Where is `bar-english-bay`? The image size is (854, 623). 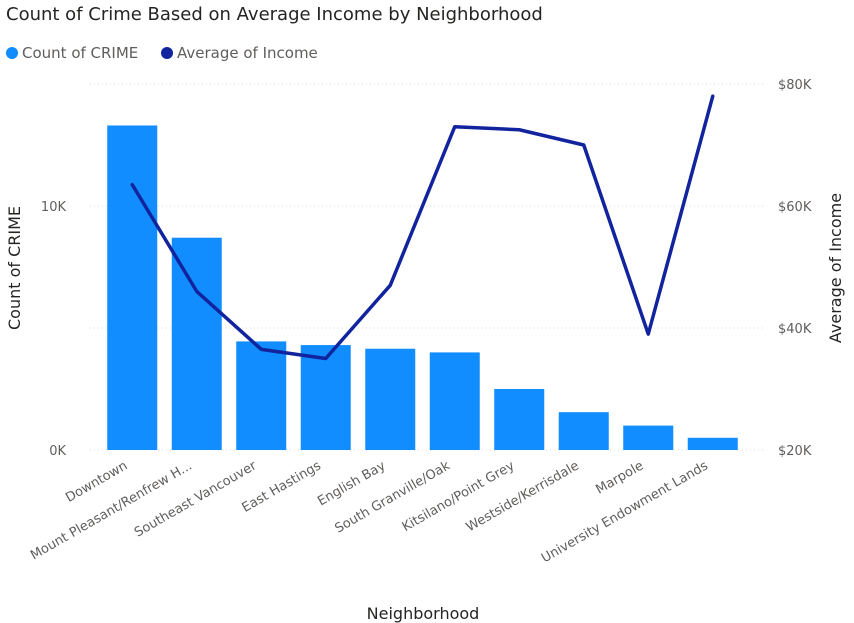
bar-english-bay is located at coordinates (390, 399).